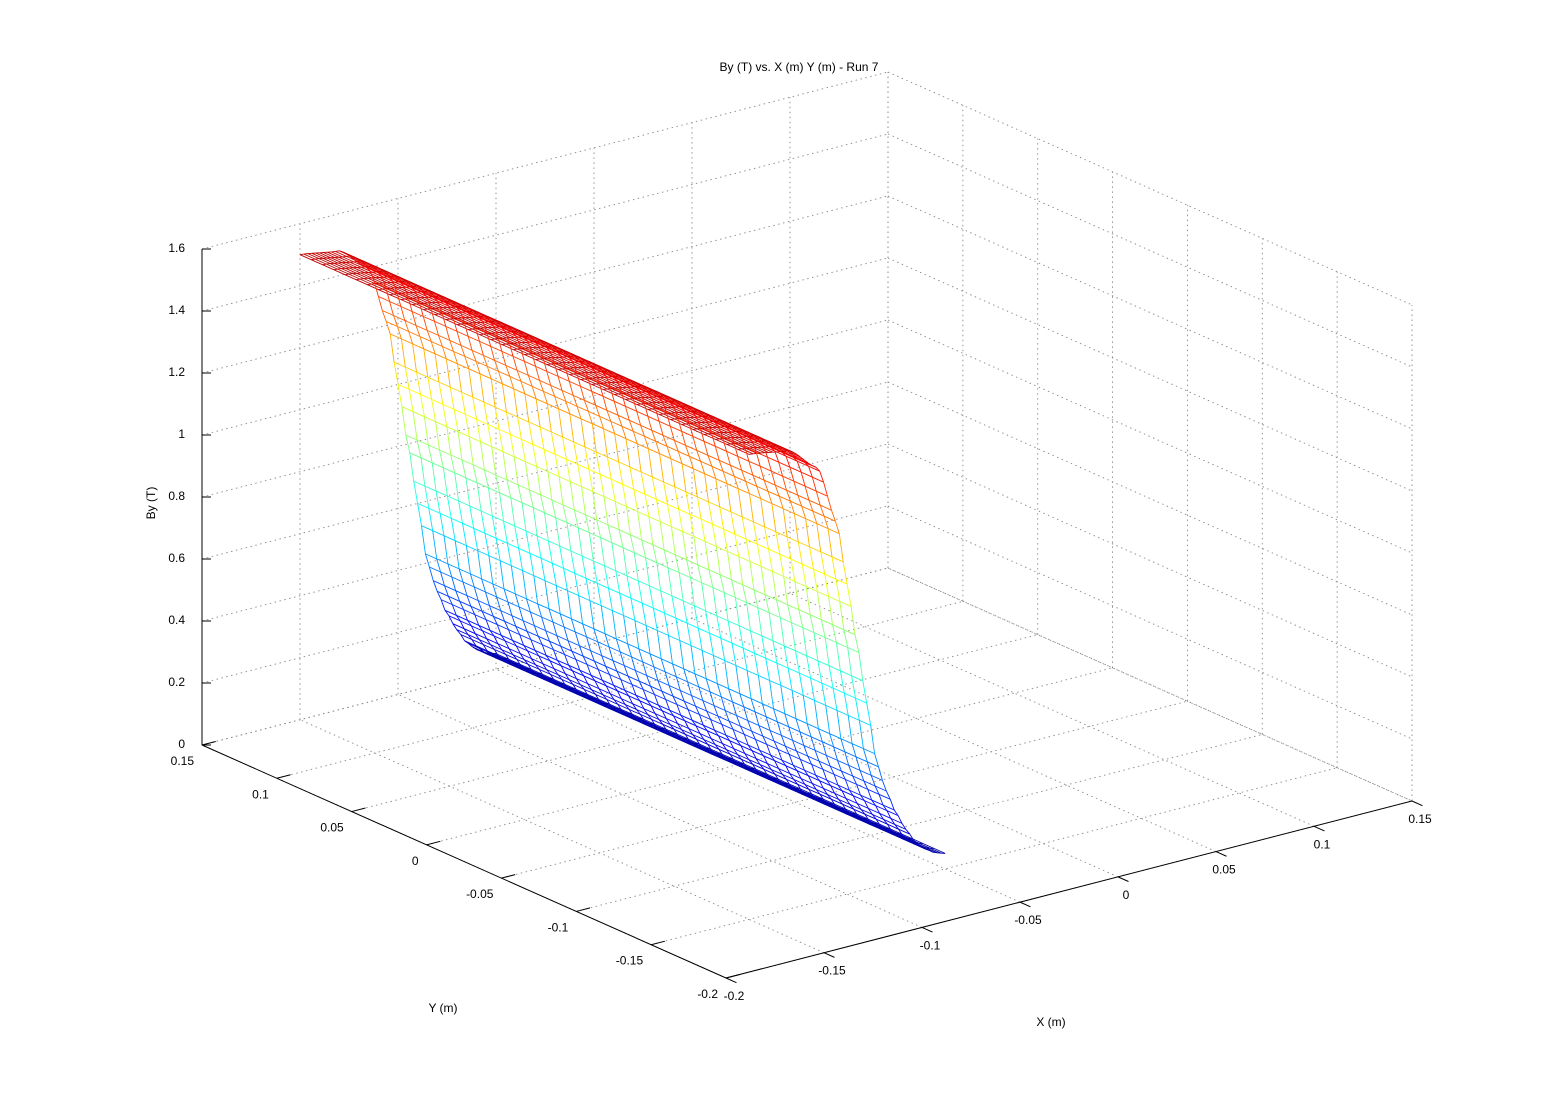 This screenshot has height=1097, width=1562. What do you see at coordinates (562, 836) in the screenshot?
I see `grid-line-floor-x` at bounding box center [562, 836].